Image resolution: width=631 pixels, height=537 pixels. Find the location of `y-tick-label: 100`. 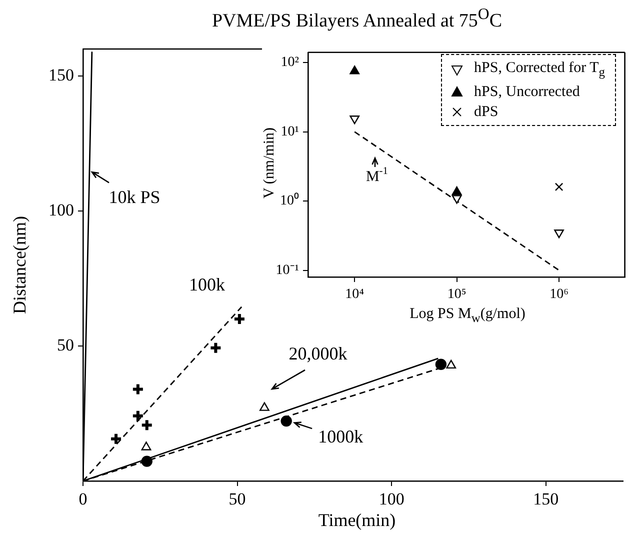

y-tick-label: 100 is located at coordinates (61, 210).